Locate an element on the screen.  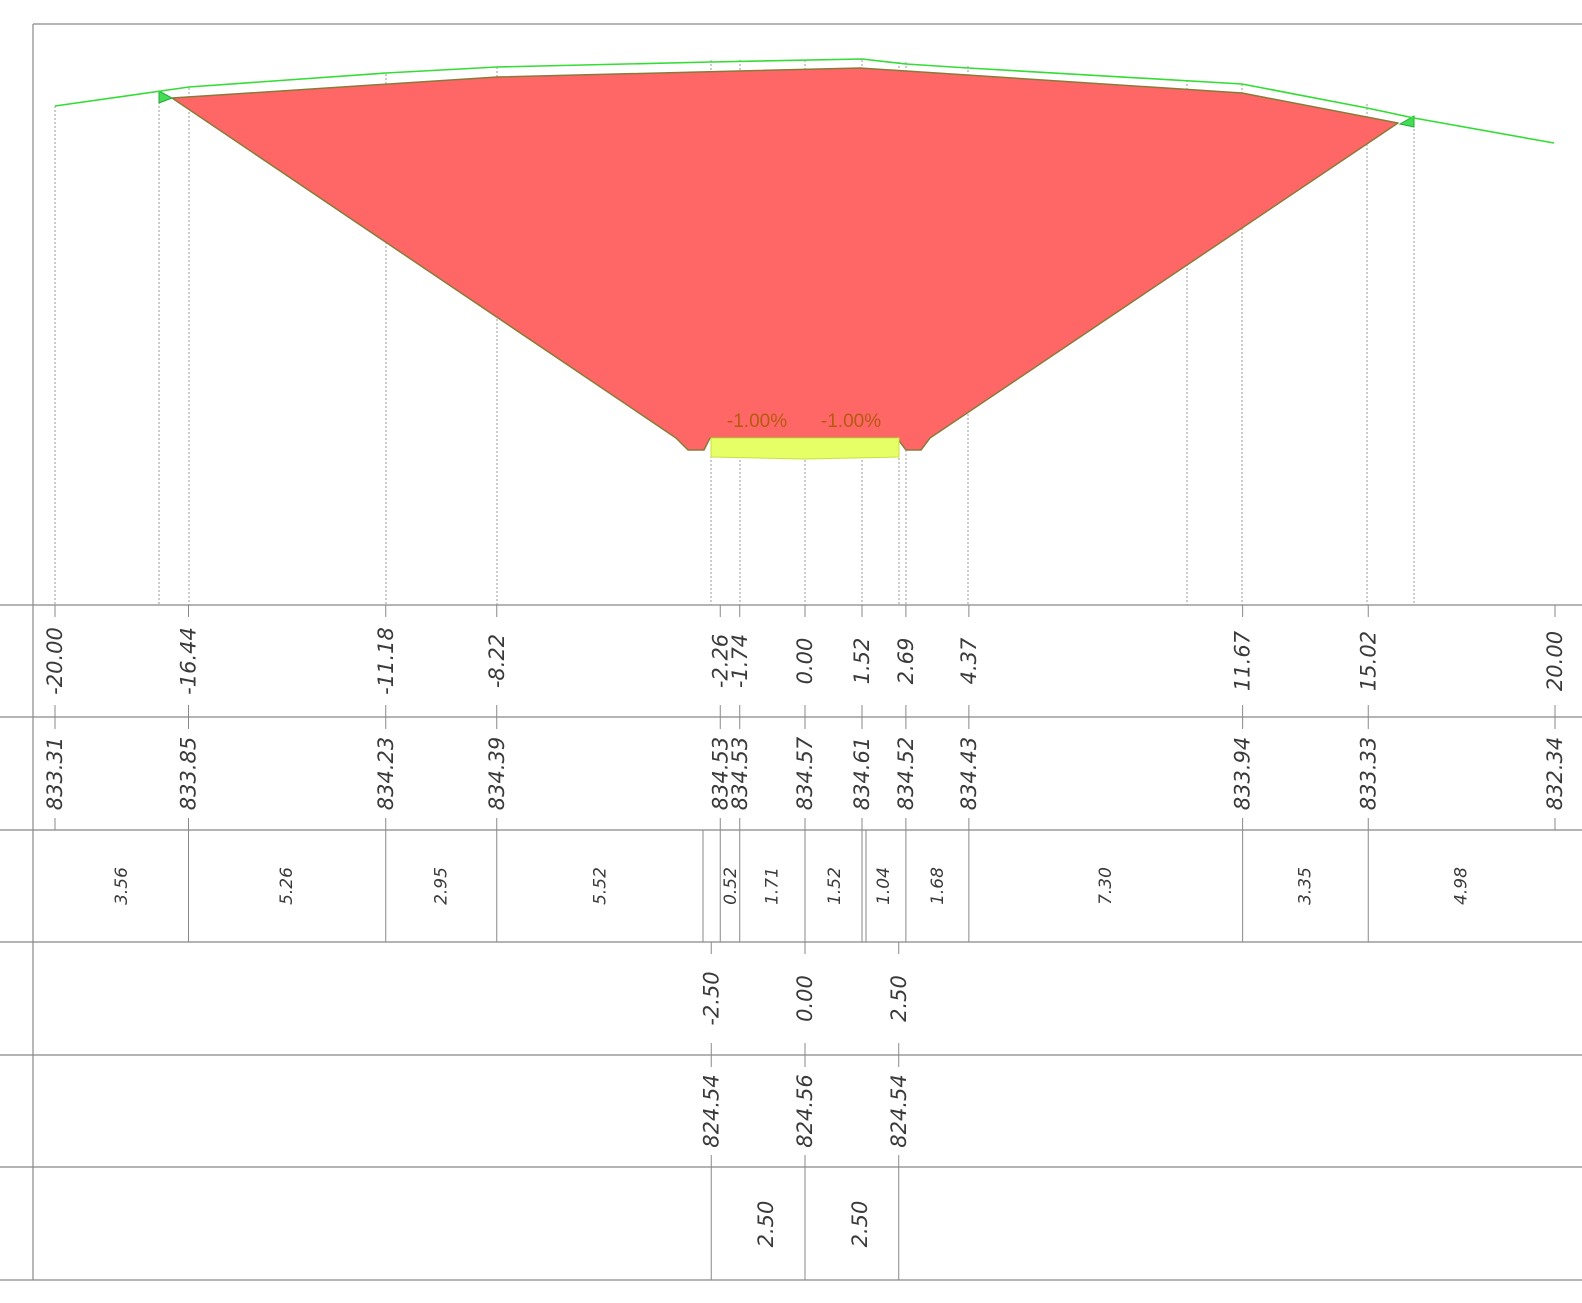
band-value: 2.95 is located at coordinates (441, 886).